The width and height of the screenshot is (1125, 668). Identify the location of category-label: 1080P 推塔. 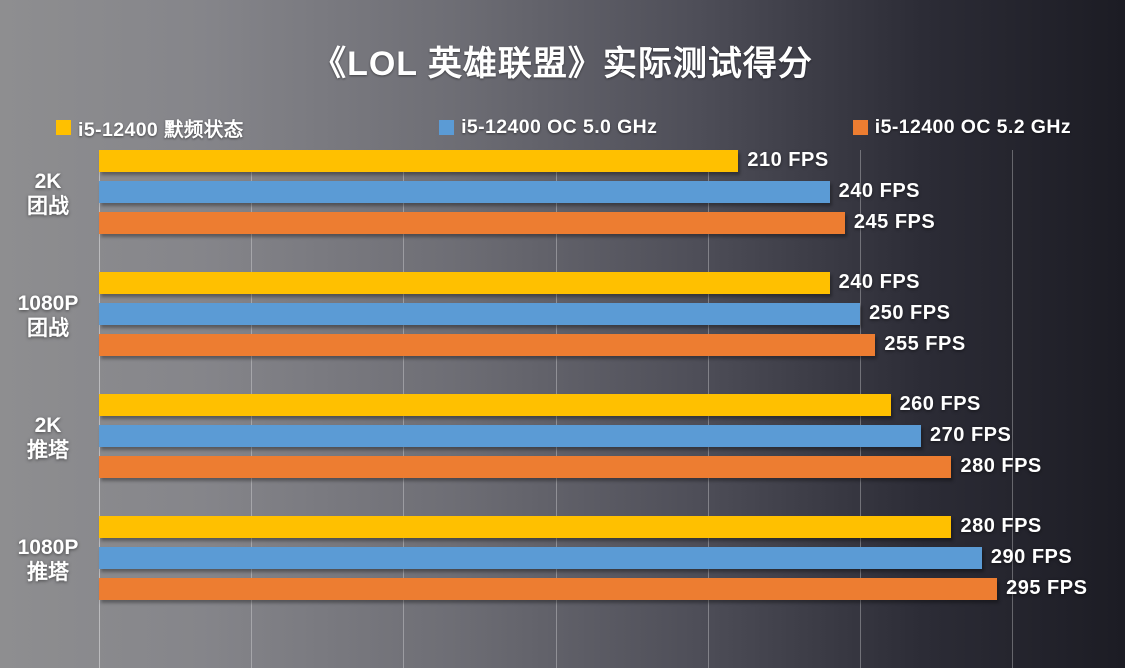
(48, 560).